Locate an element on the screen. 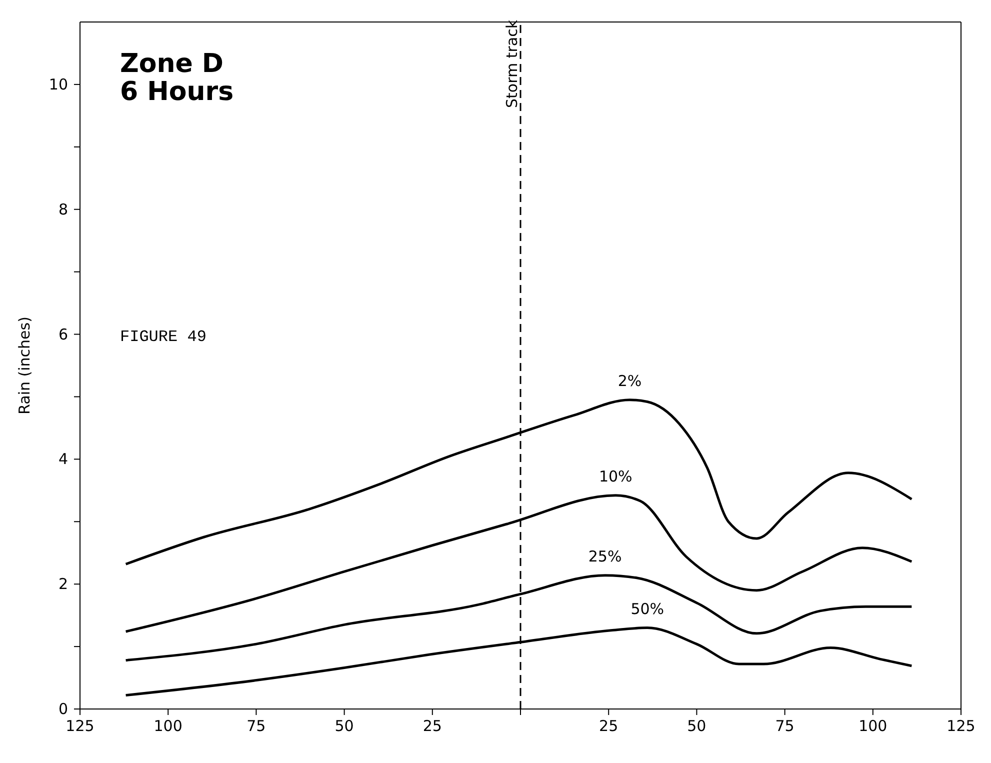 This screenshot has width=991, height=763. y-tick-label: 4 is located at coordinates (63, 459).